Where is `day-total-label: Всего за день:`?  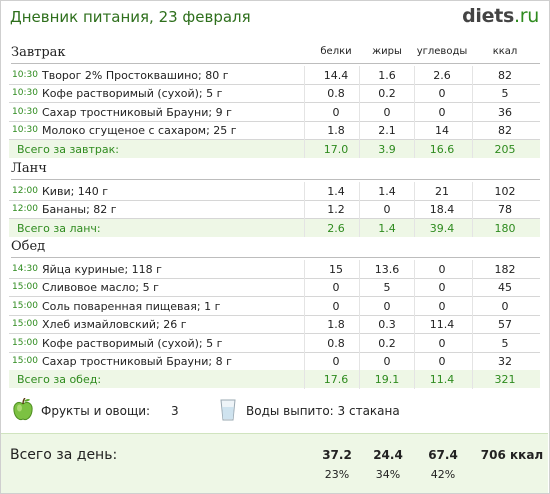 day-total-label: Всего за день: is located at coordinates (64, 455).